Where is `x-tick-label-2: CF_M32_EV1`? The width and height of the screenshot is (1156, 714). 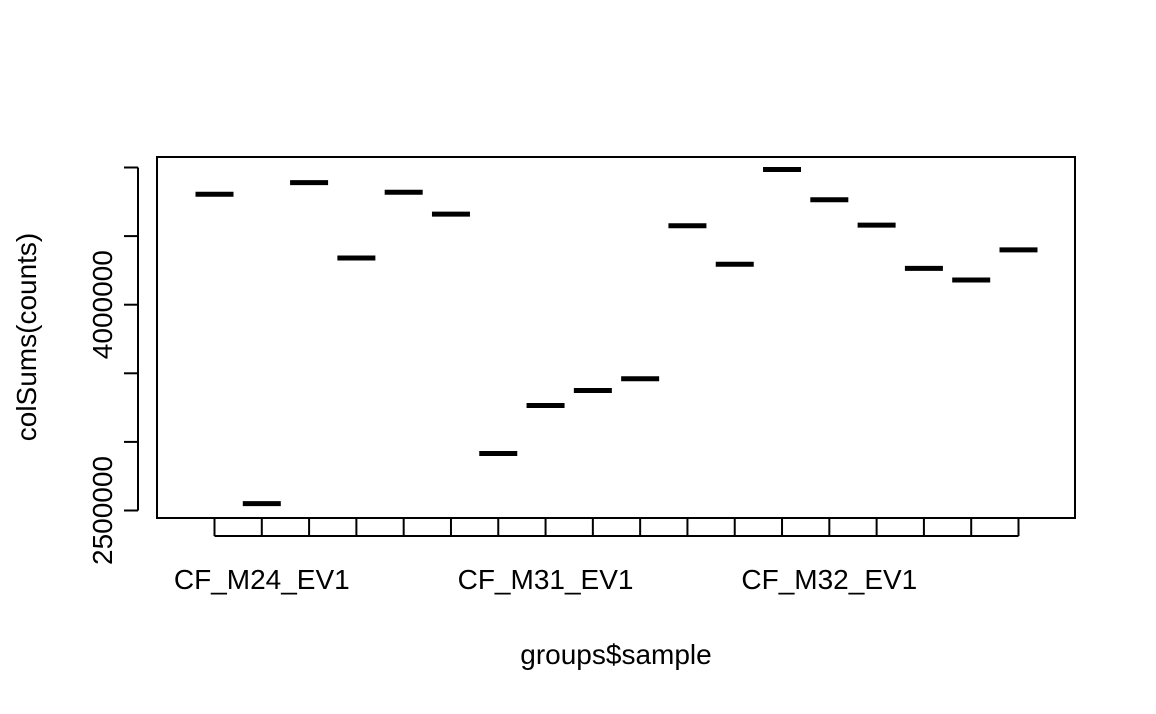 x-tick-label-2: CF_M32_EV1 is located at coordinates (829, 579).